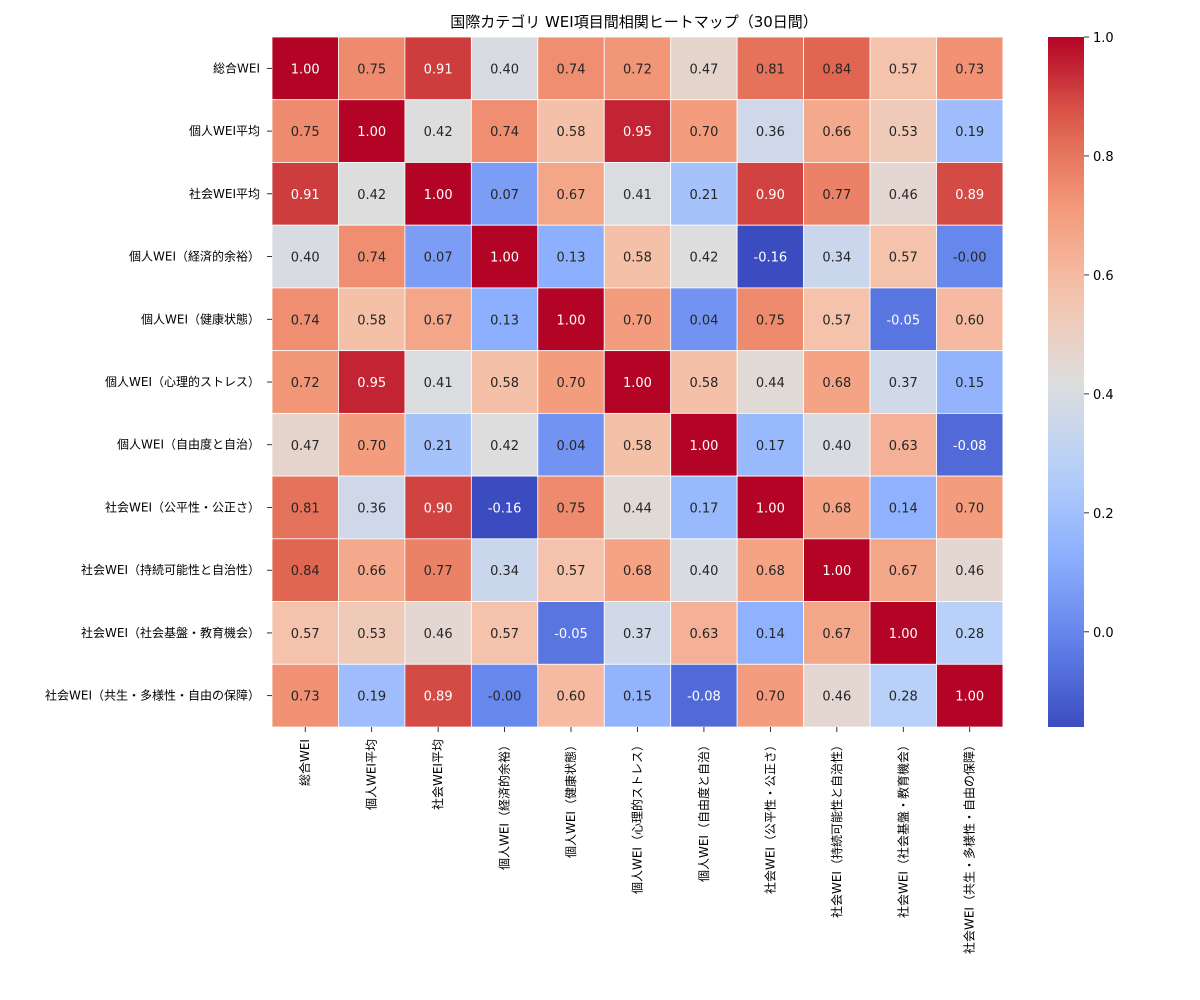 This screenshot has width=1200, height=1000. Describe the element at coordinates (236, 67) in the screenshot. I see `y-tick-label: 総合WEI` at that location.